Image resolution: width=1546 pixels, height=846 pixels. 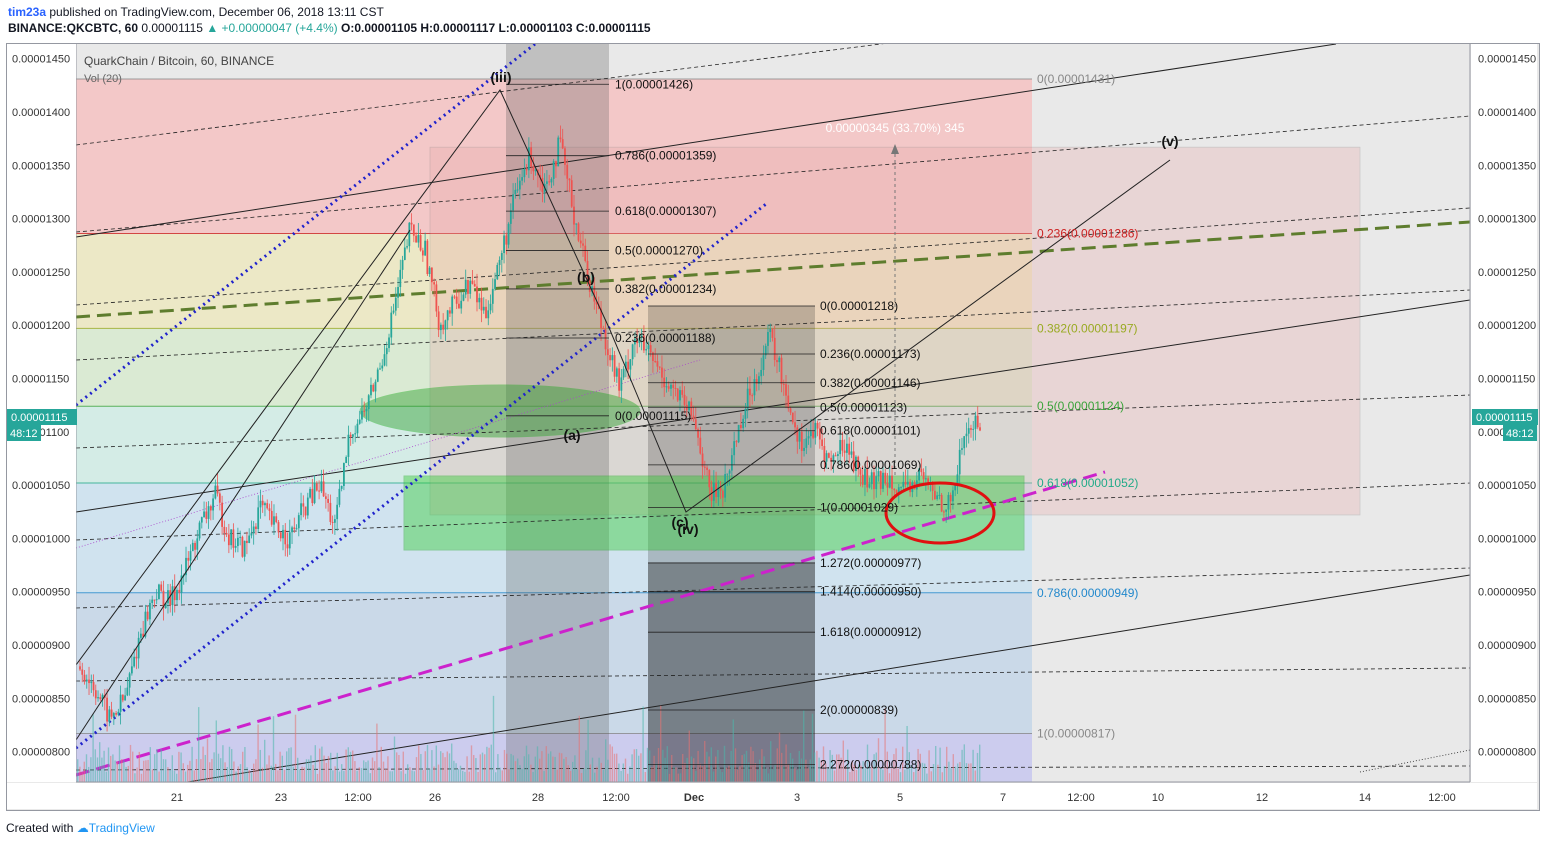 What do you see at coordinates (870, 632) in the screenshot?
I see `fib-lower-label: 1.618(0.00000912)` at bounding box center [870, 632].